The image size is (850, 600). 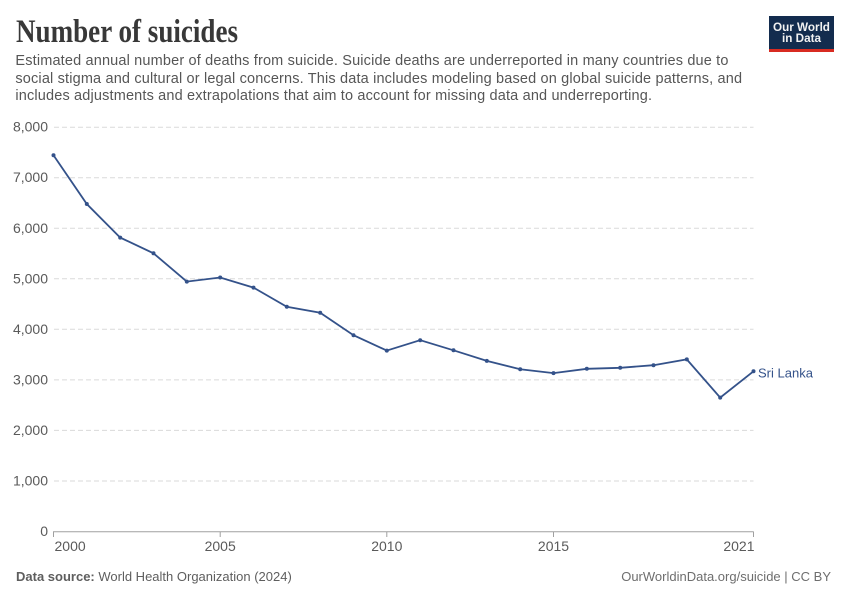 I want to click on svg-text: Sri Lanka, so click(x=786, y=373).